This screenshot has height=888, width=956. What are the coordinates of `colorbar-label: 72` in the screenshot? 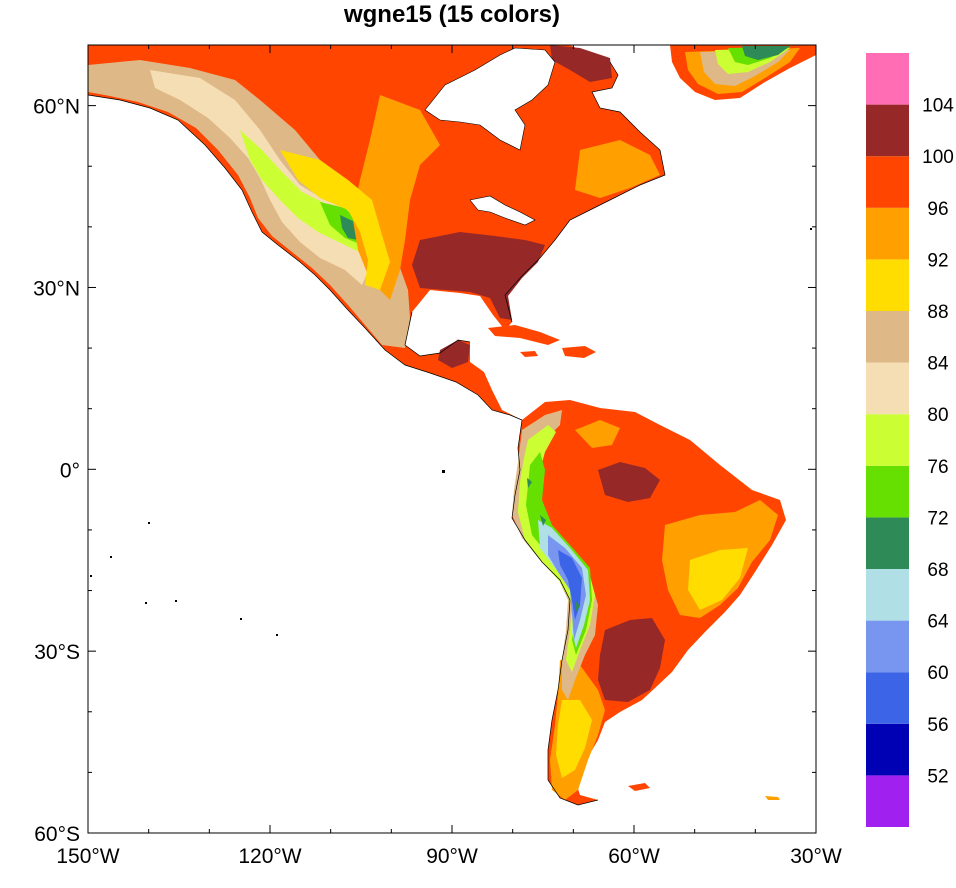 It's located at (937, 518).